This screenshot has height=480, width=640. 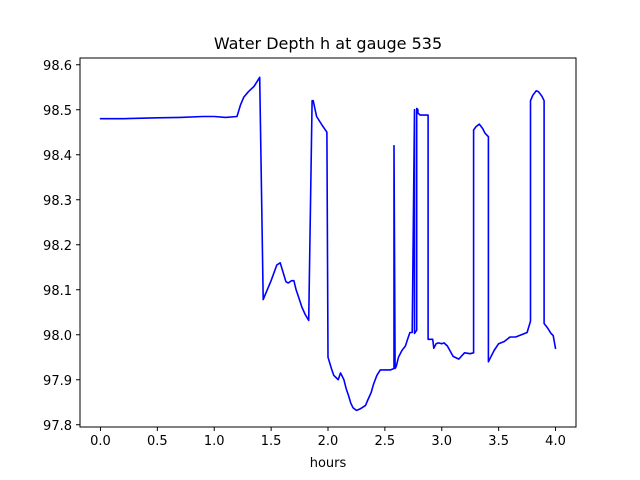 What do you see at coordinates (441, 441) in the screenshot?
I see `x-tick-label: 3.0` at bounding box center [441, 441].